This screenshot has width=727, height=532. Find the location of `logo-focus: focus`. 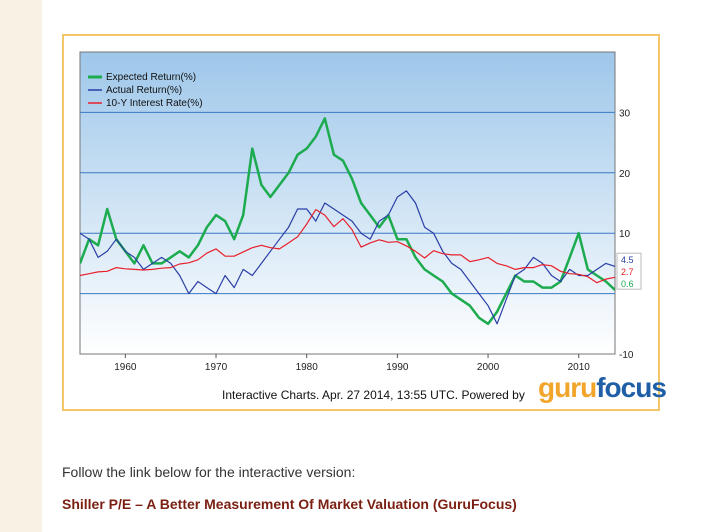

logo-focus: focus is located at coordinates (631, 387).